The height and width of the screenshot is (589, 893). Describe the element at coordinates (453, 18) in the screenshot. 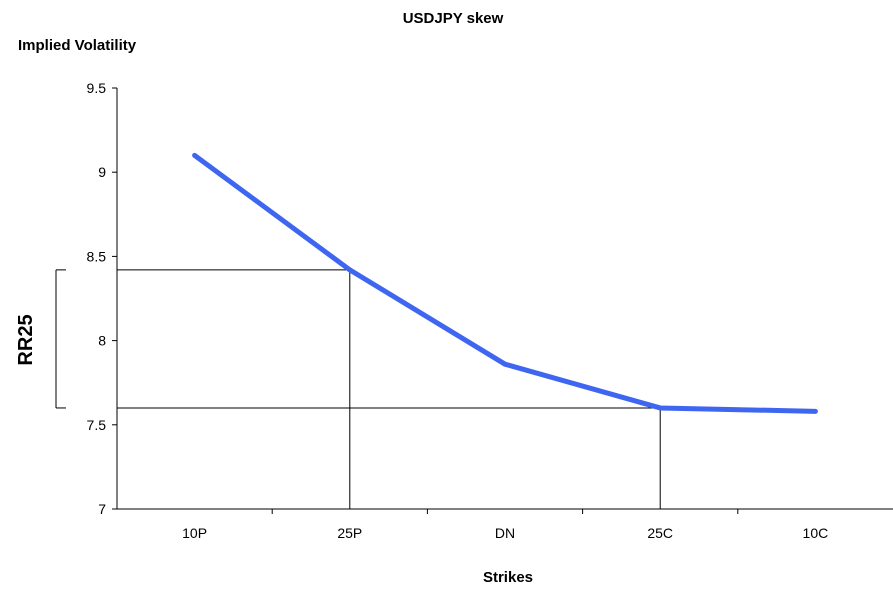

I see `chart-title: USDJPY skew` at that location.